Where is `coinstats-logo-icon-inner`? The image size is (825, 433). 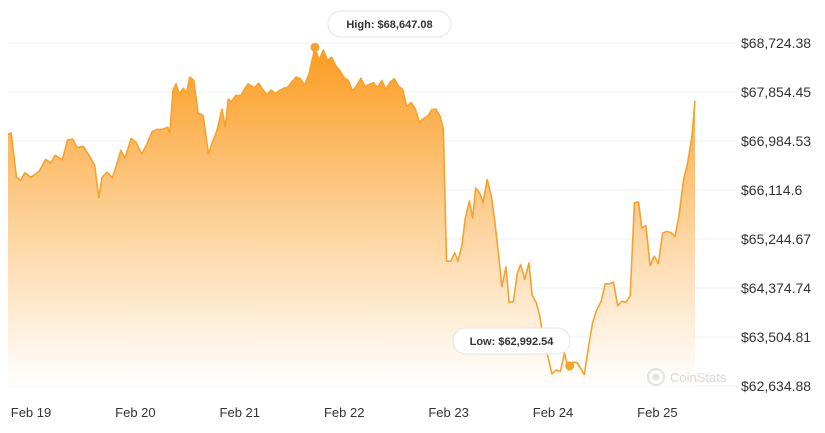 coinstats-logo-icon-inner is located at coordinates (656, 377).